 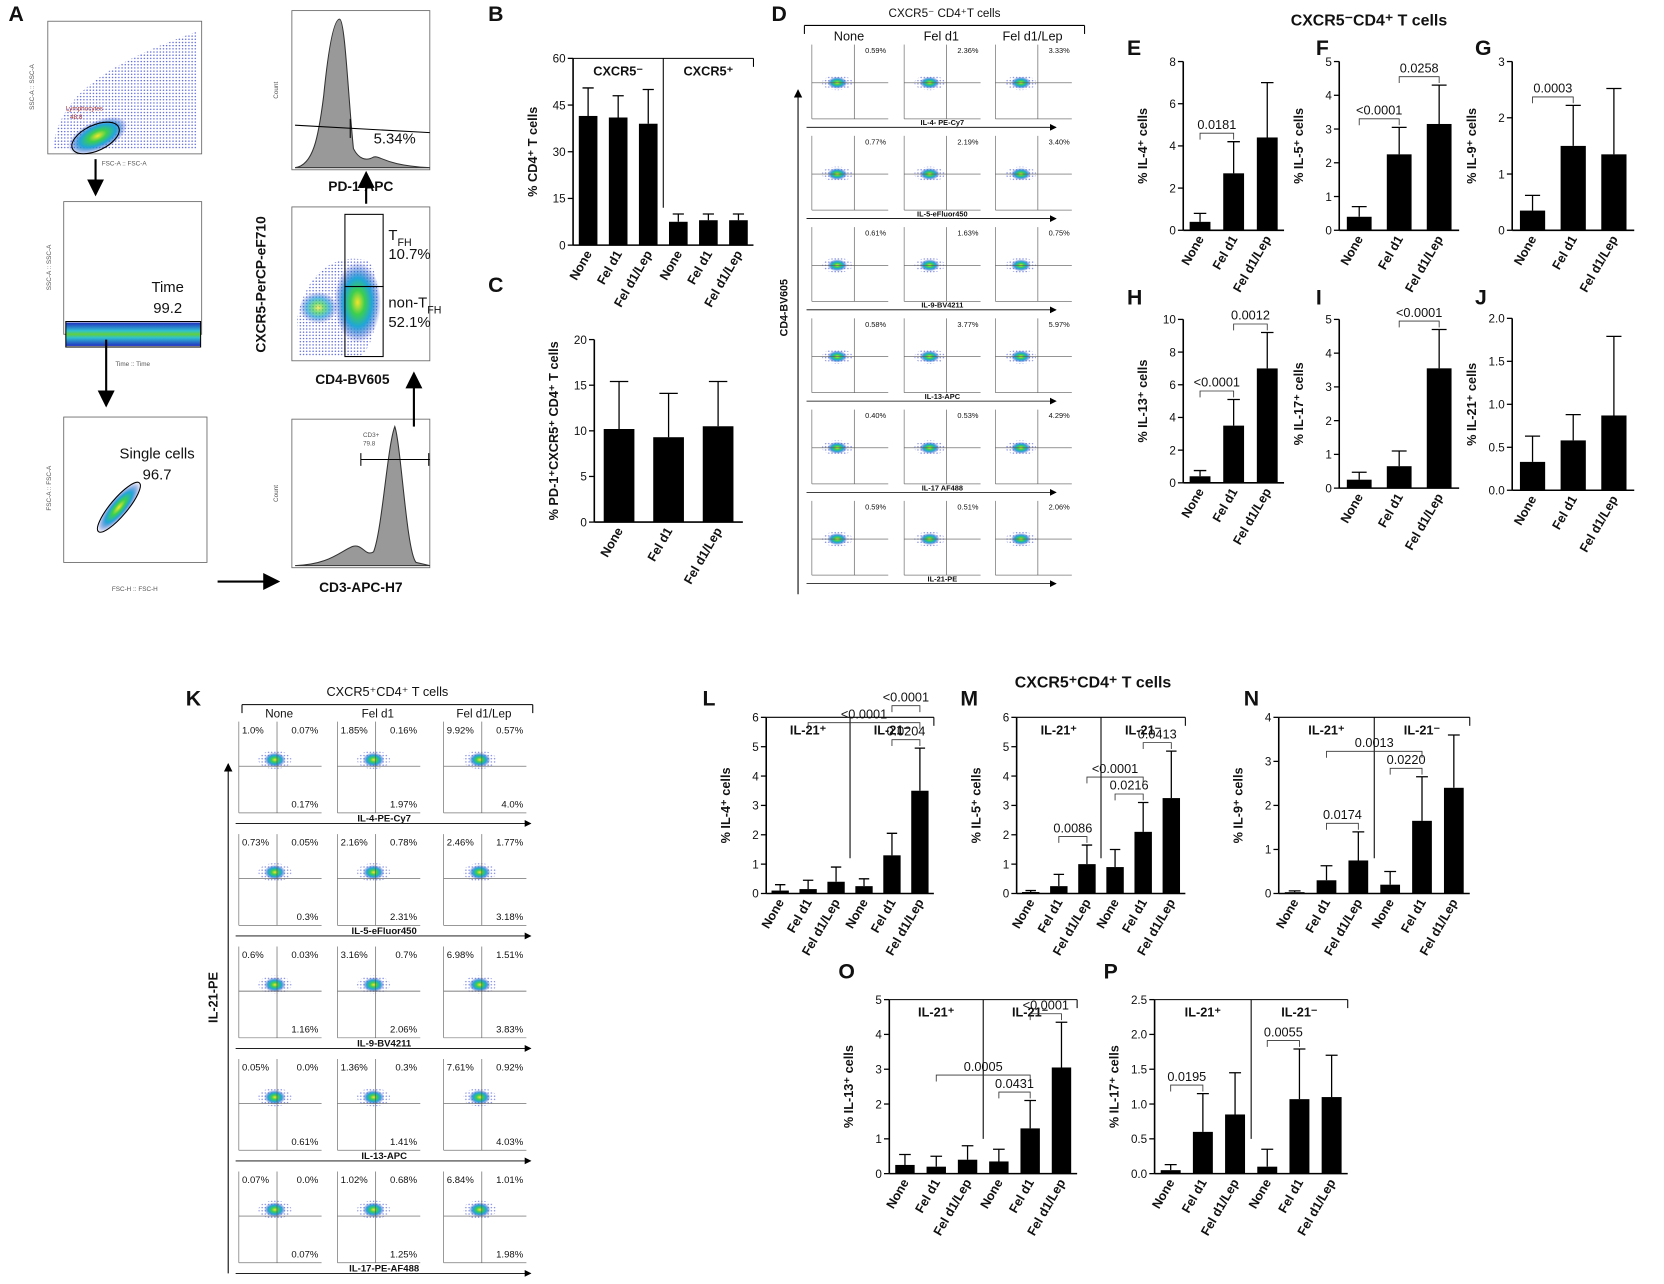 I want to click on axis-label: FSC-A :: FSC-A, so click(x=125, y=164).